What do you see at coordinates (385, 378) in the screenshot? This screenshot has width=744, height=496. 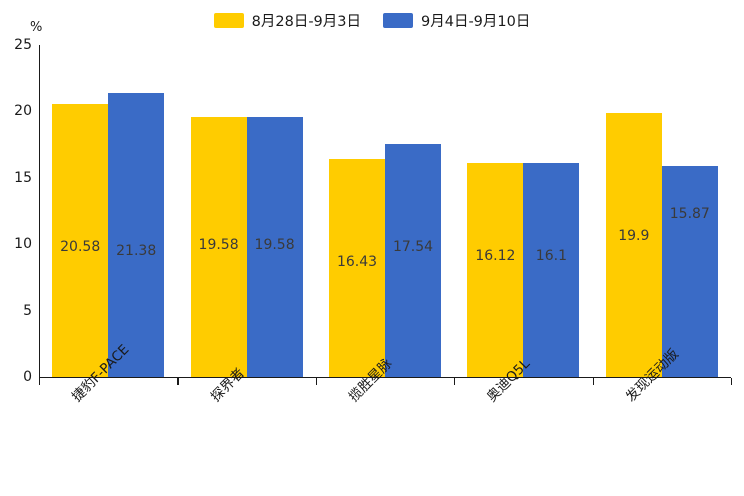 I see `x-axis-line` at bounding box center [385, 378].